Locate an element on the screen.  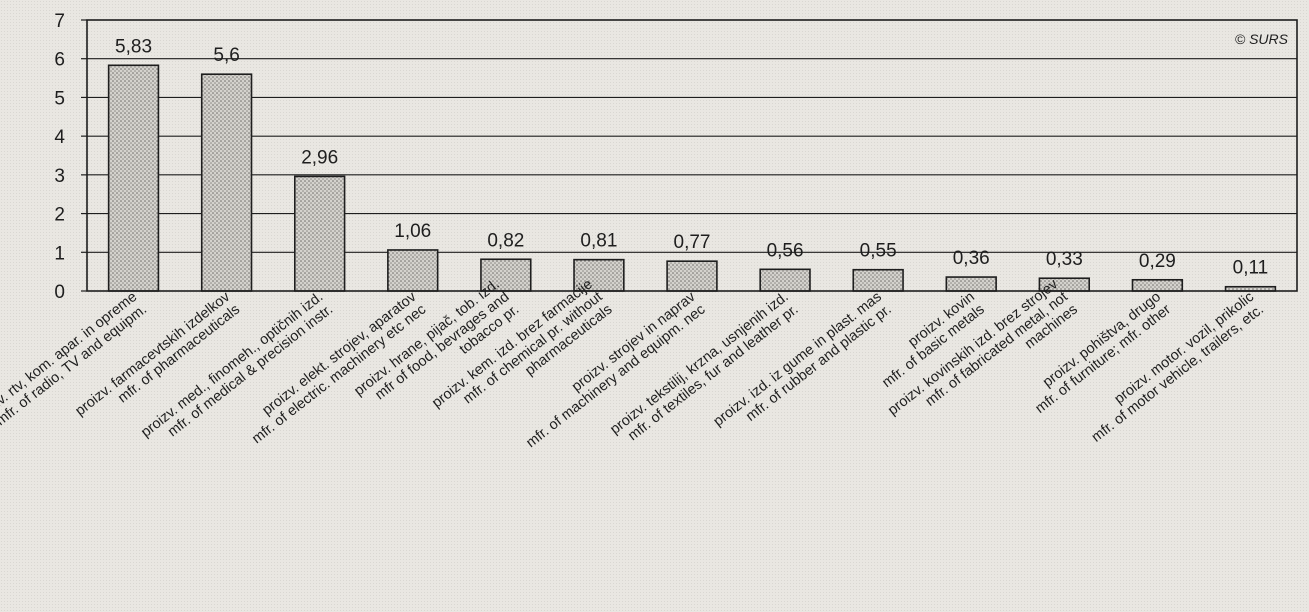
data-label: 0,33 is located at coordinates (1064, 259).